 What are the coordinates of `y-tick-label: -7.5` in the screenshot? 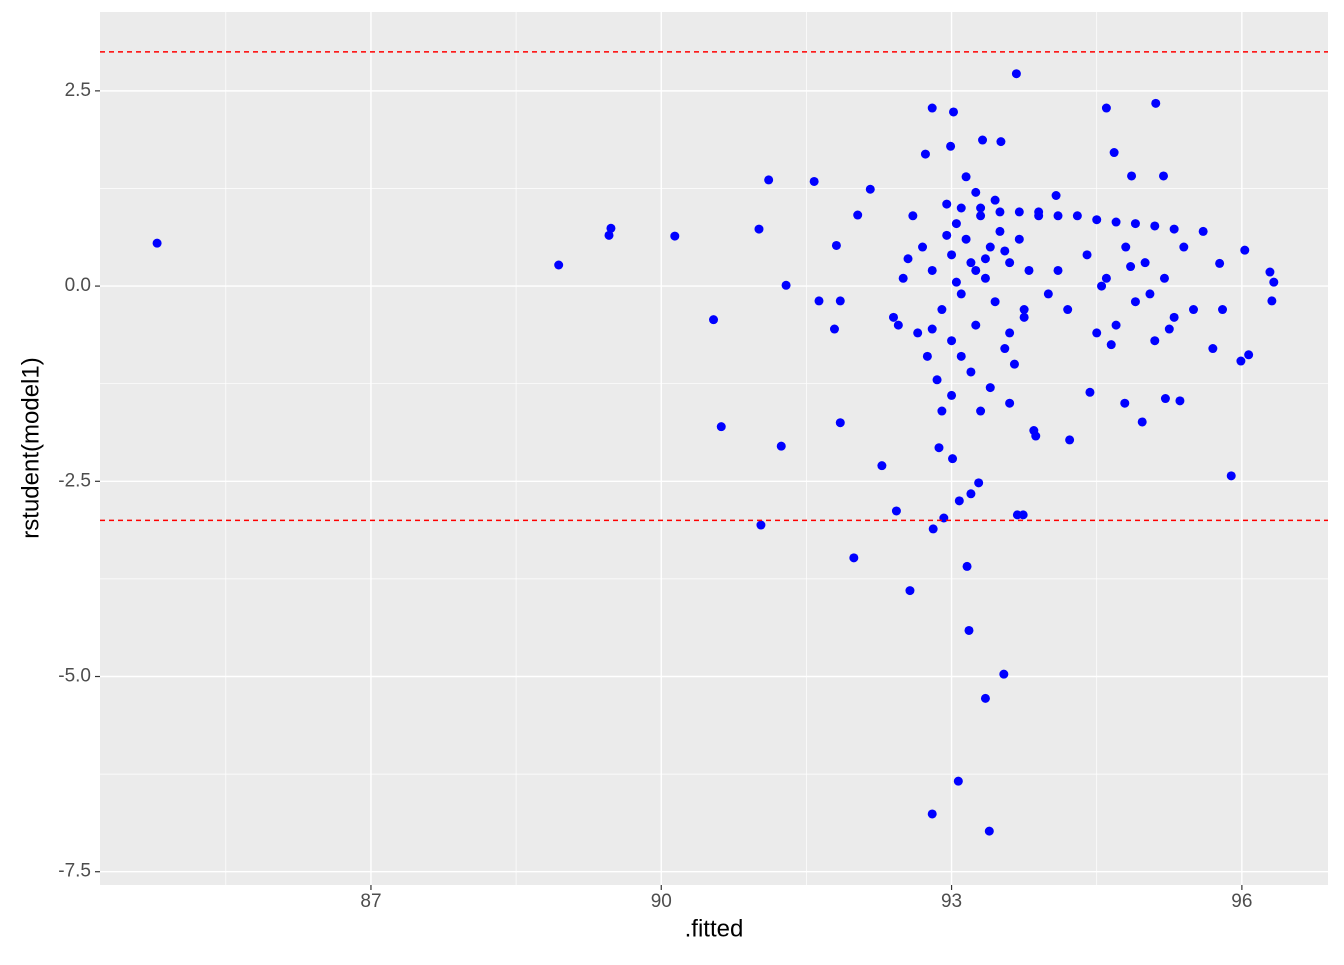 It's located at (74, 871).